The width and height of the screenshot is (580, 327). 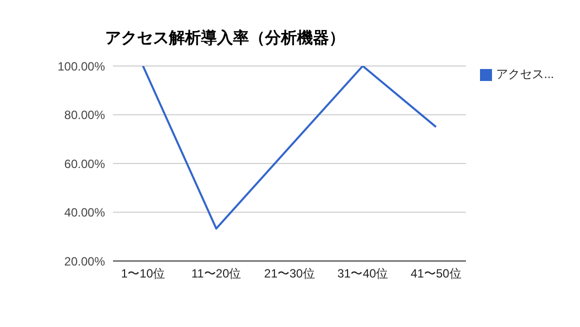 I want to click on x-tick-label: 1〜10位, so click(x=143, y=273).